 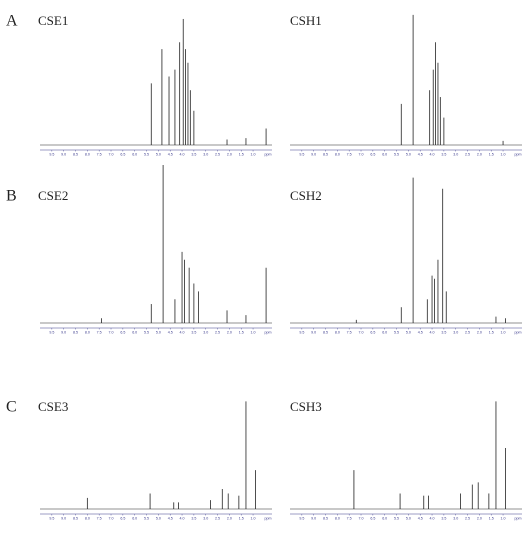 I want to click on panel-label: A, so click(x=12, y=21).